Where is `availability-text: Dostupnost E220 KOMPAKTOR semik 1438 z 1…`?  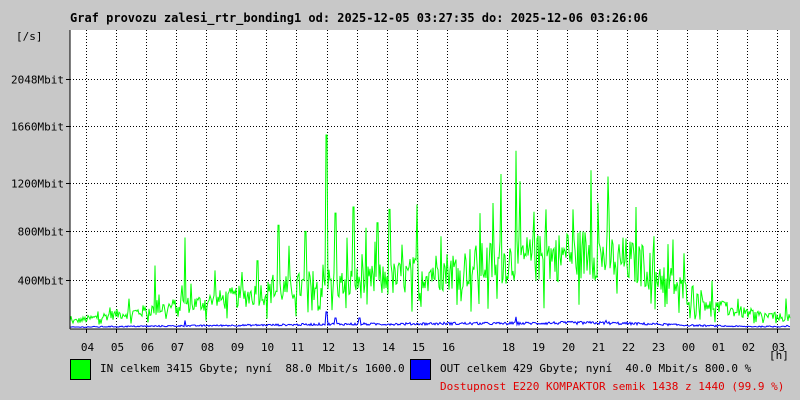 availability-text: Dostupnost E220 KOMPAKTOR semik 1438 z 1… is located at coordinates (612, 386).